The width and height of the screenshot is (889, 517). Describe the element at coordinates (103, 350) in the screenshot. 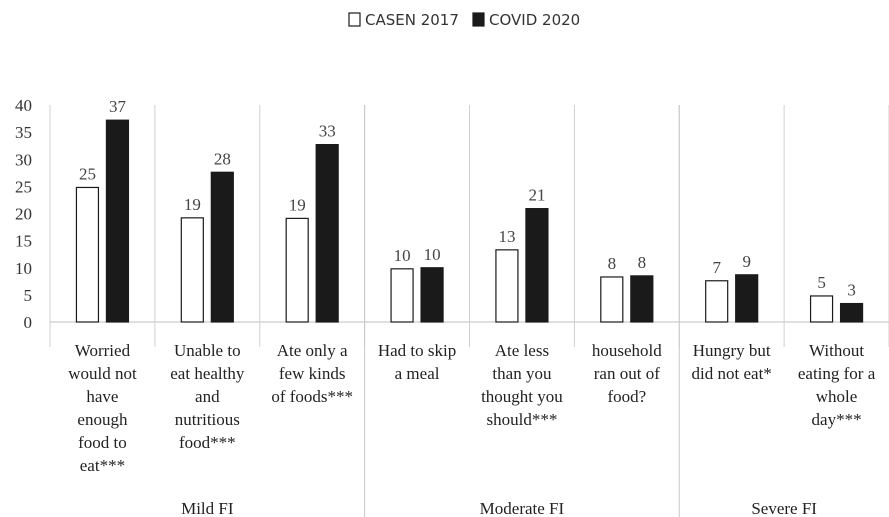

I see `category-label-line: Worried` at that location.